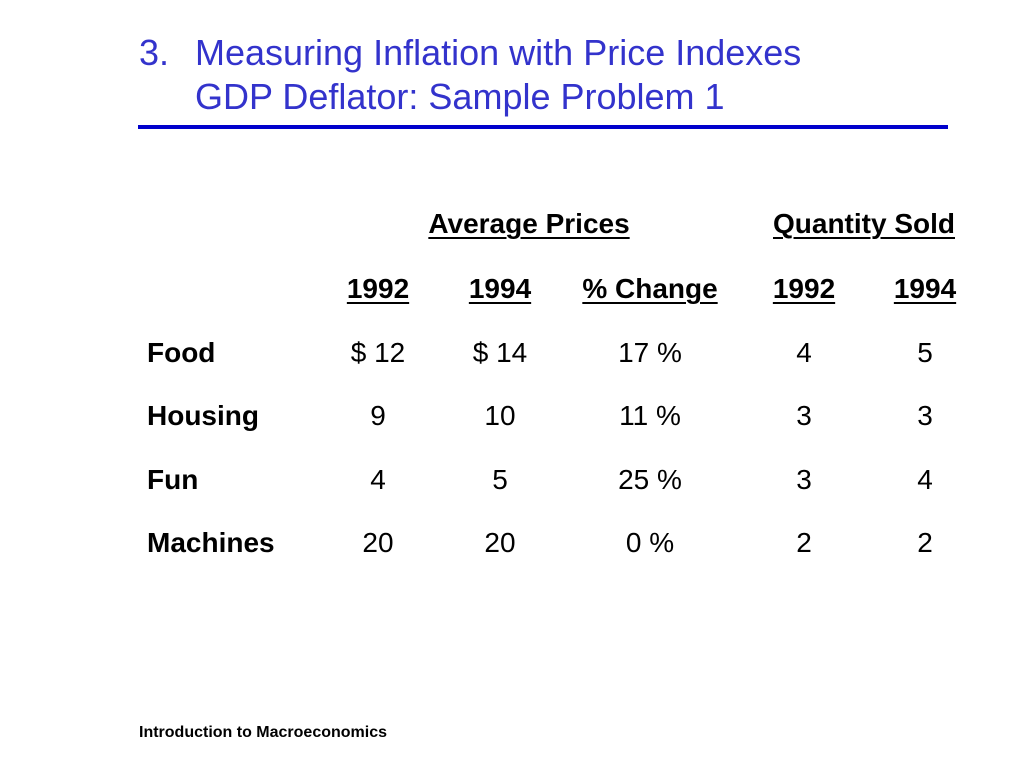 The image size is (1024, 768). What do you see at coordinates (378, 479) in the screenshot?
I see `cell-price-1992: 4` at bounding box center [378, 479].